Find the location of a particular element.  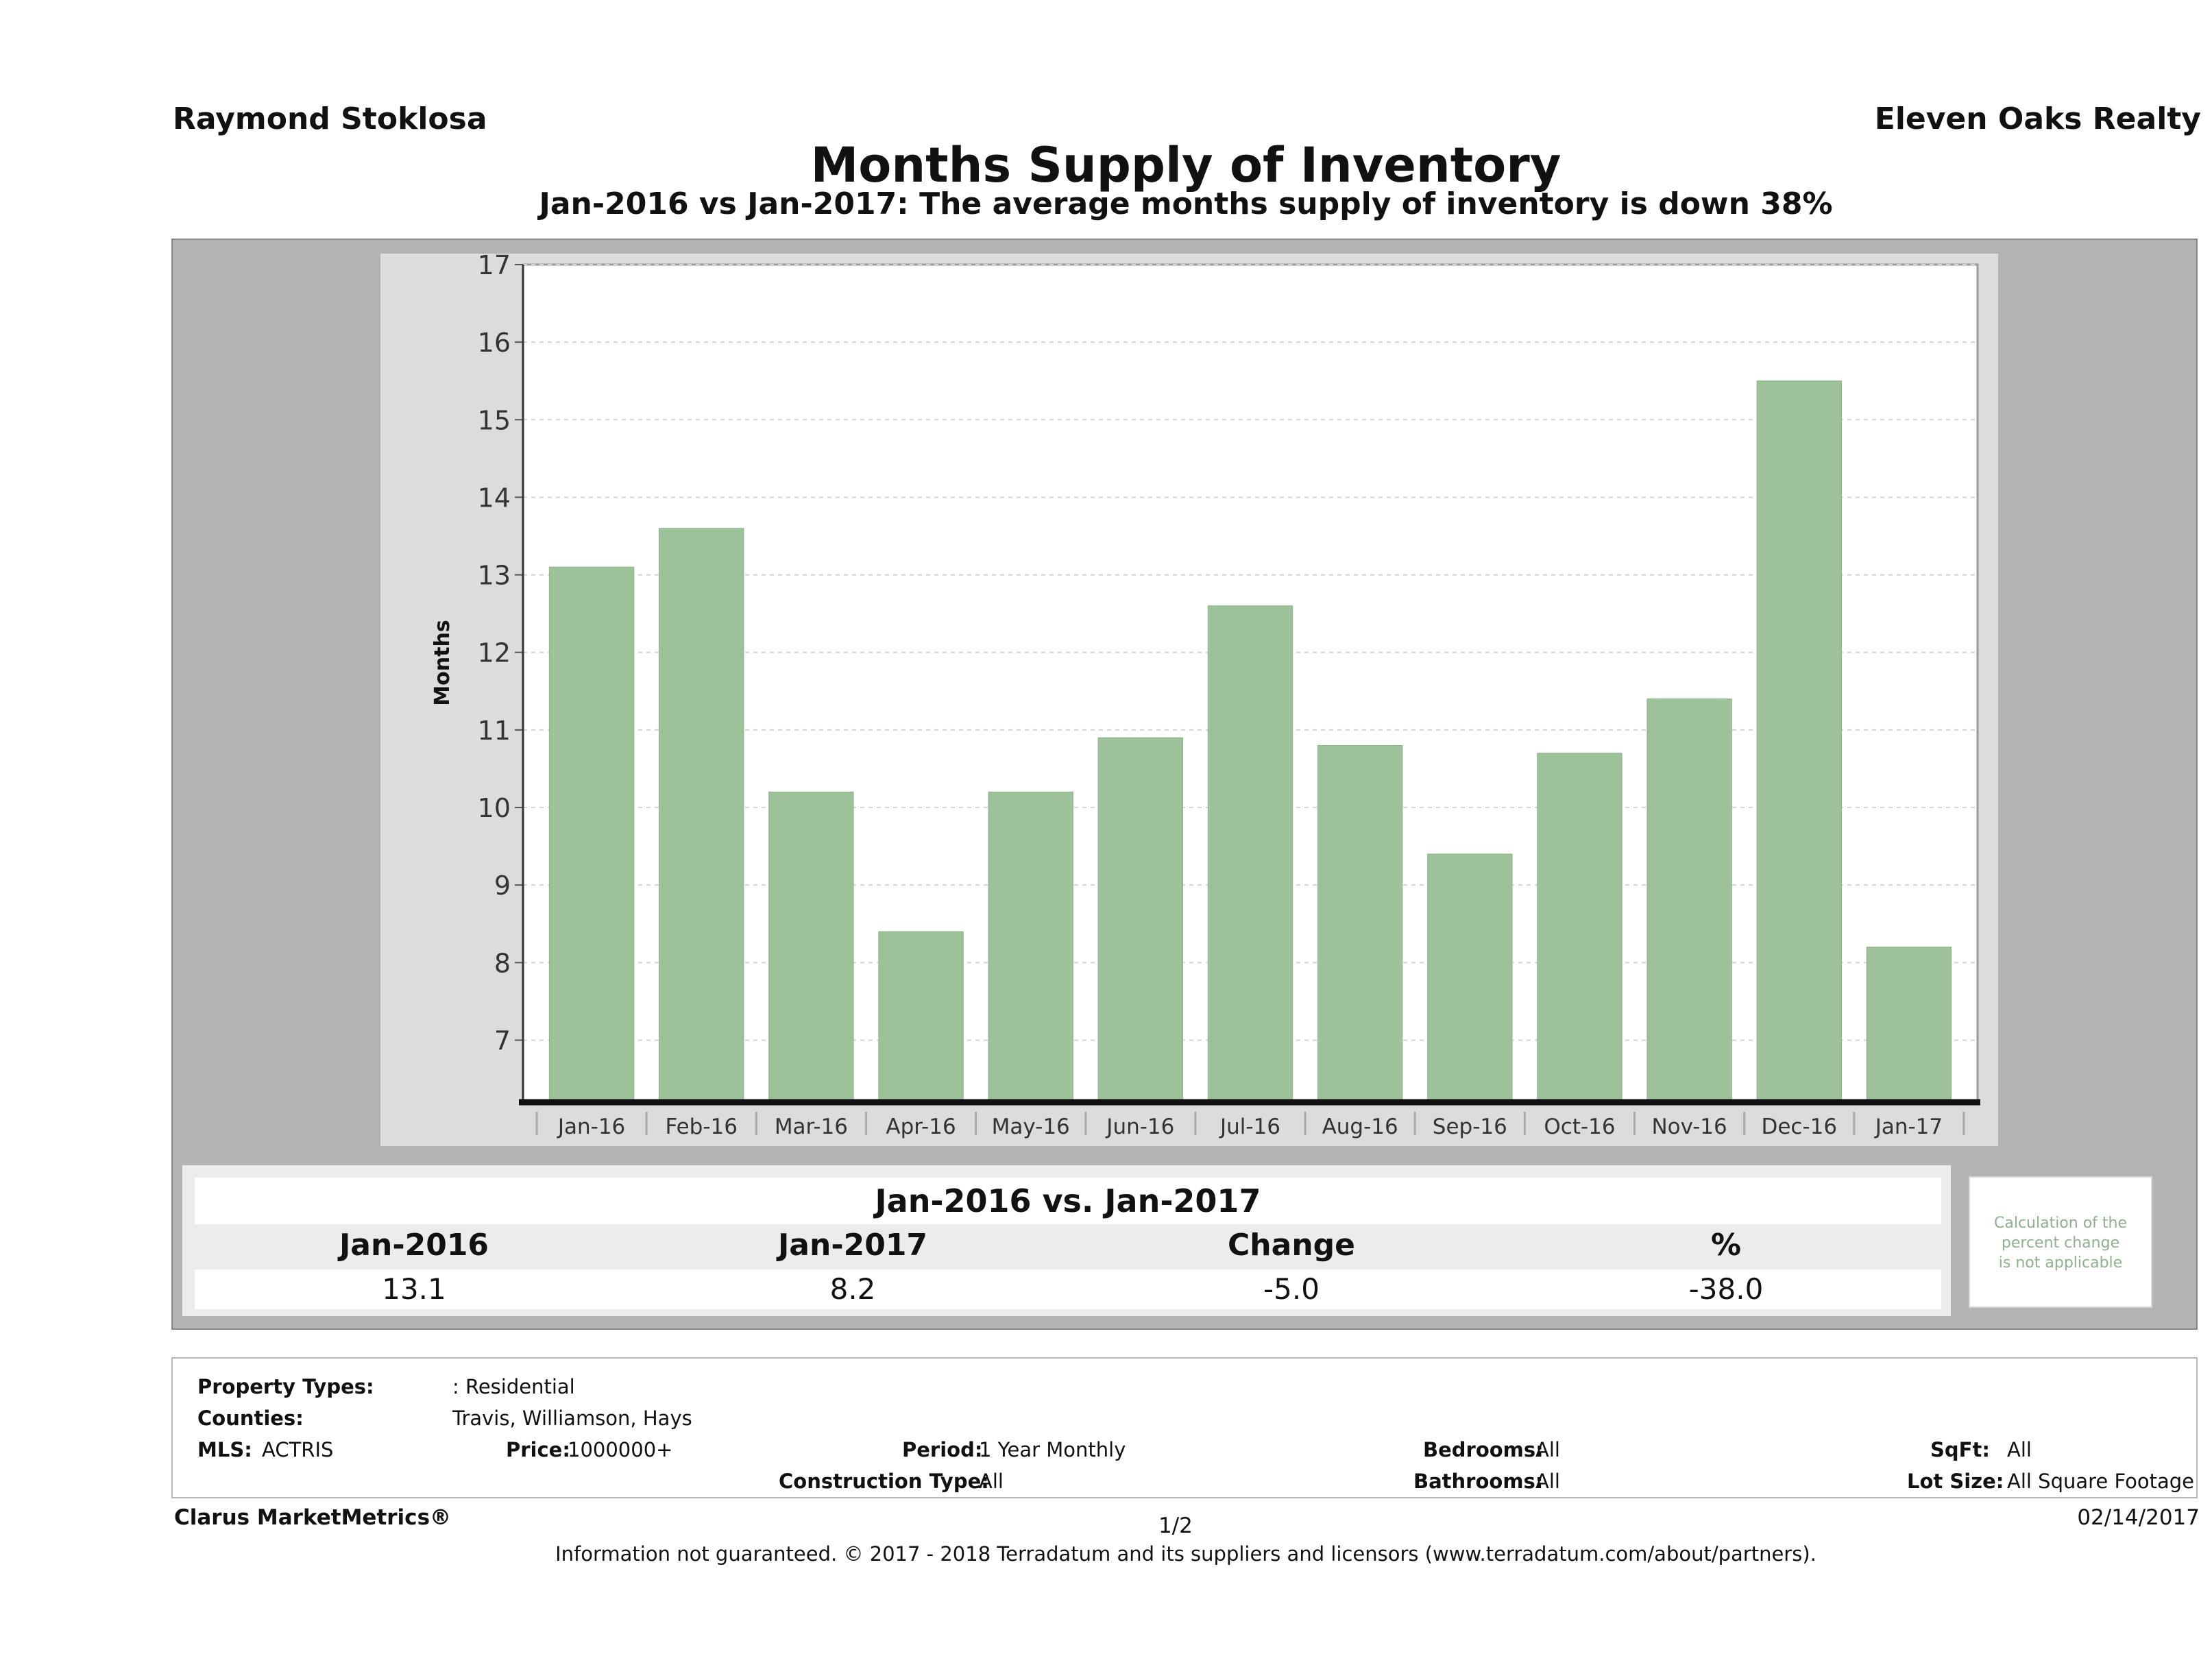

property-types-label: Property Types: is located at coordinates (285, 1386).